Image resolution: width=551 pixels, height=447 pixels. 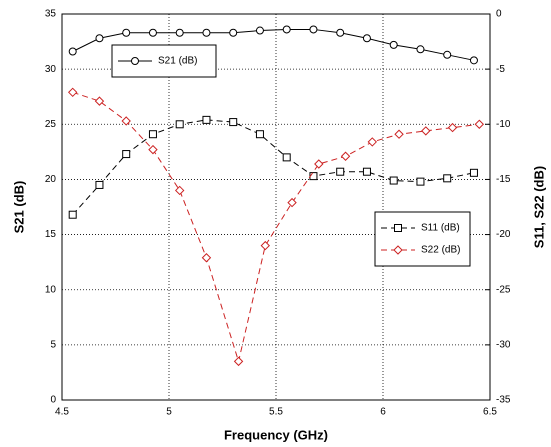 What do you see at coordinates (51, 14) in the screenshot?
I see `y-tick-label: 35` at bounding box center [51, 14].